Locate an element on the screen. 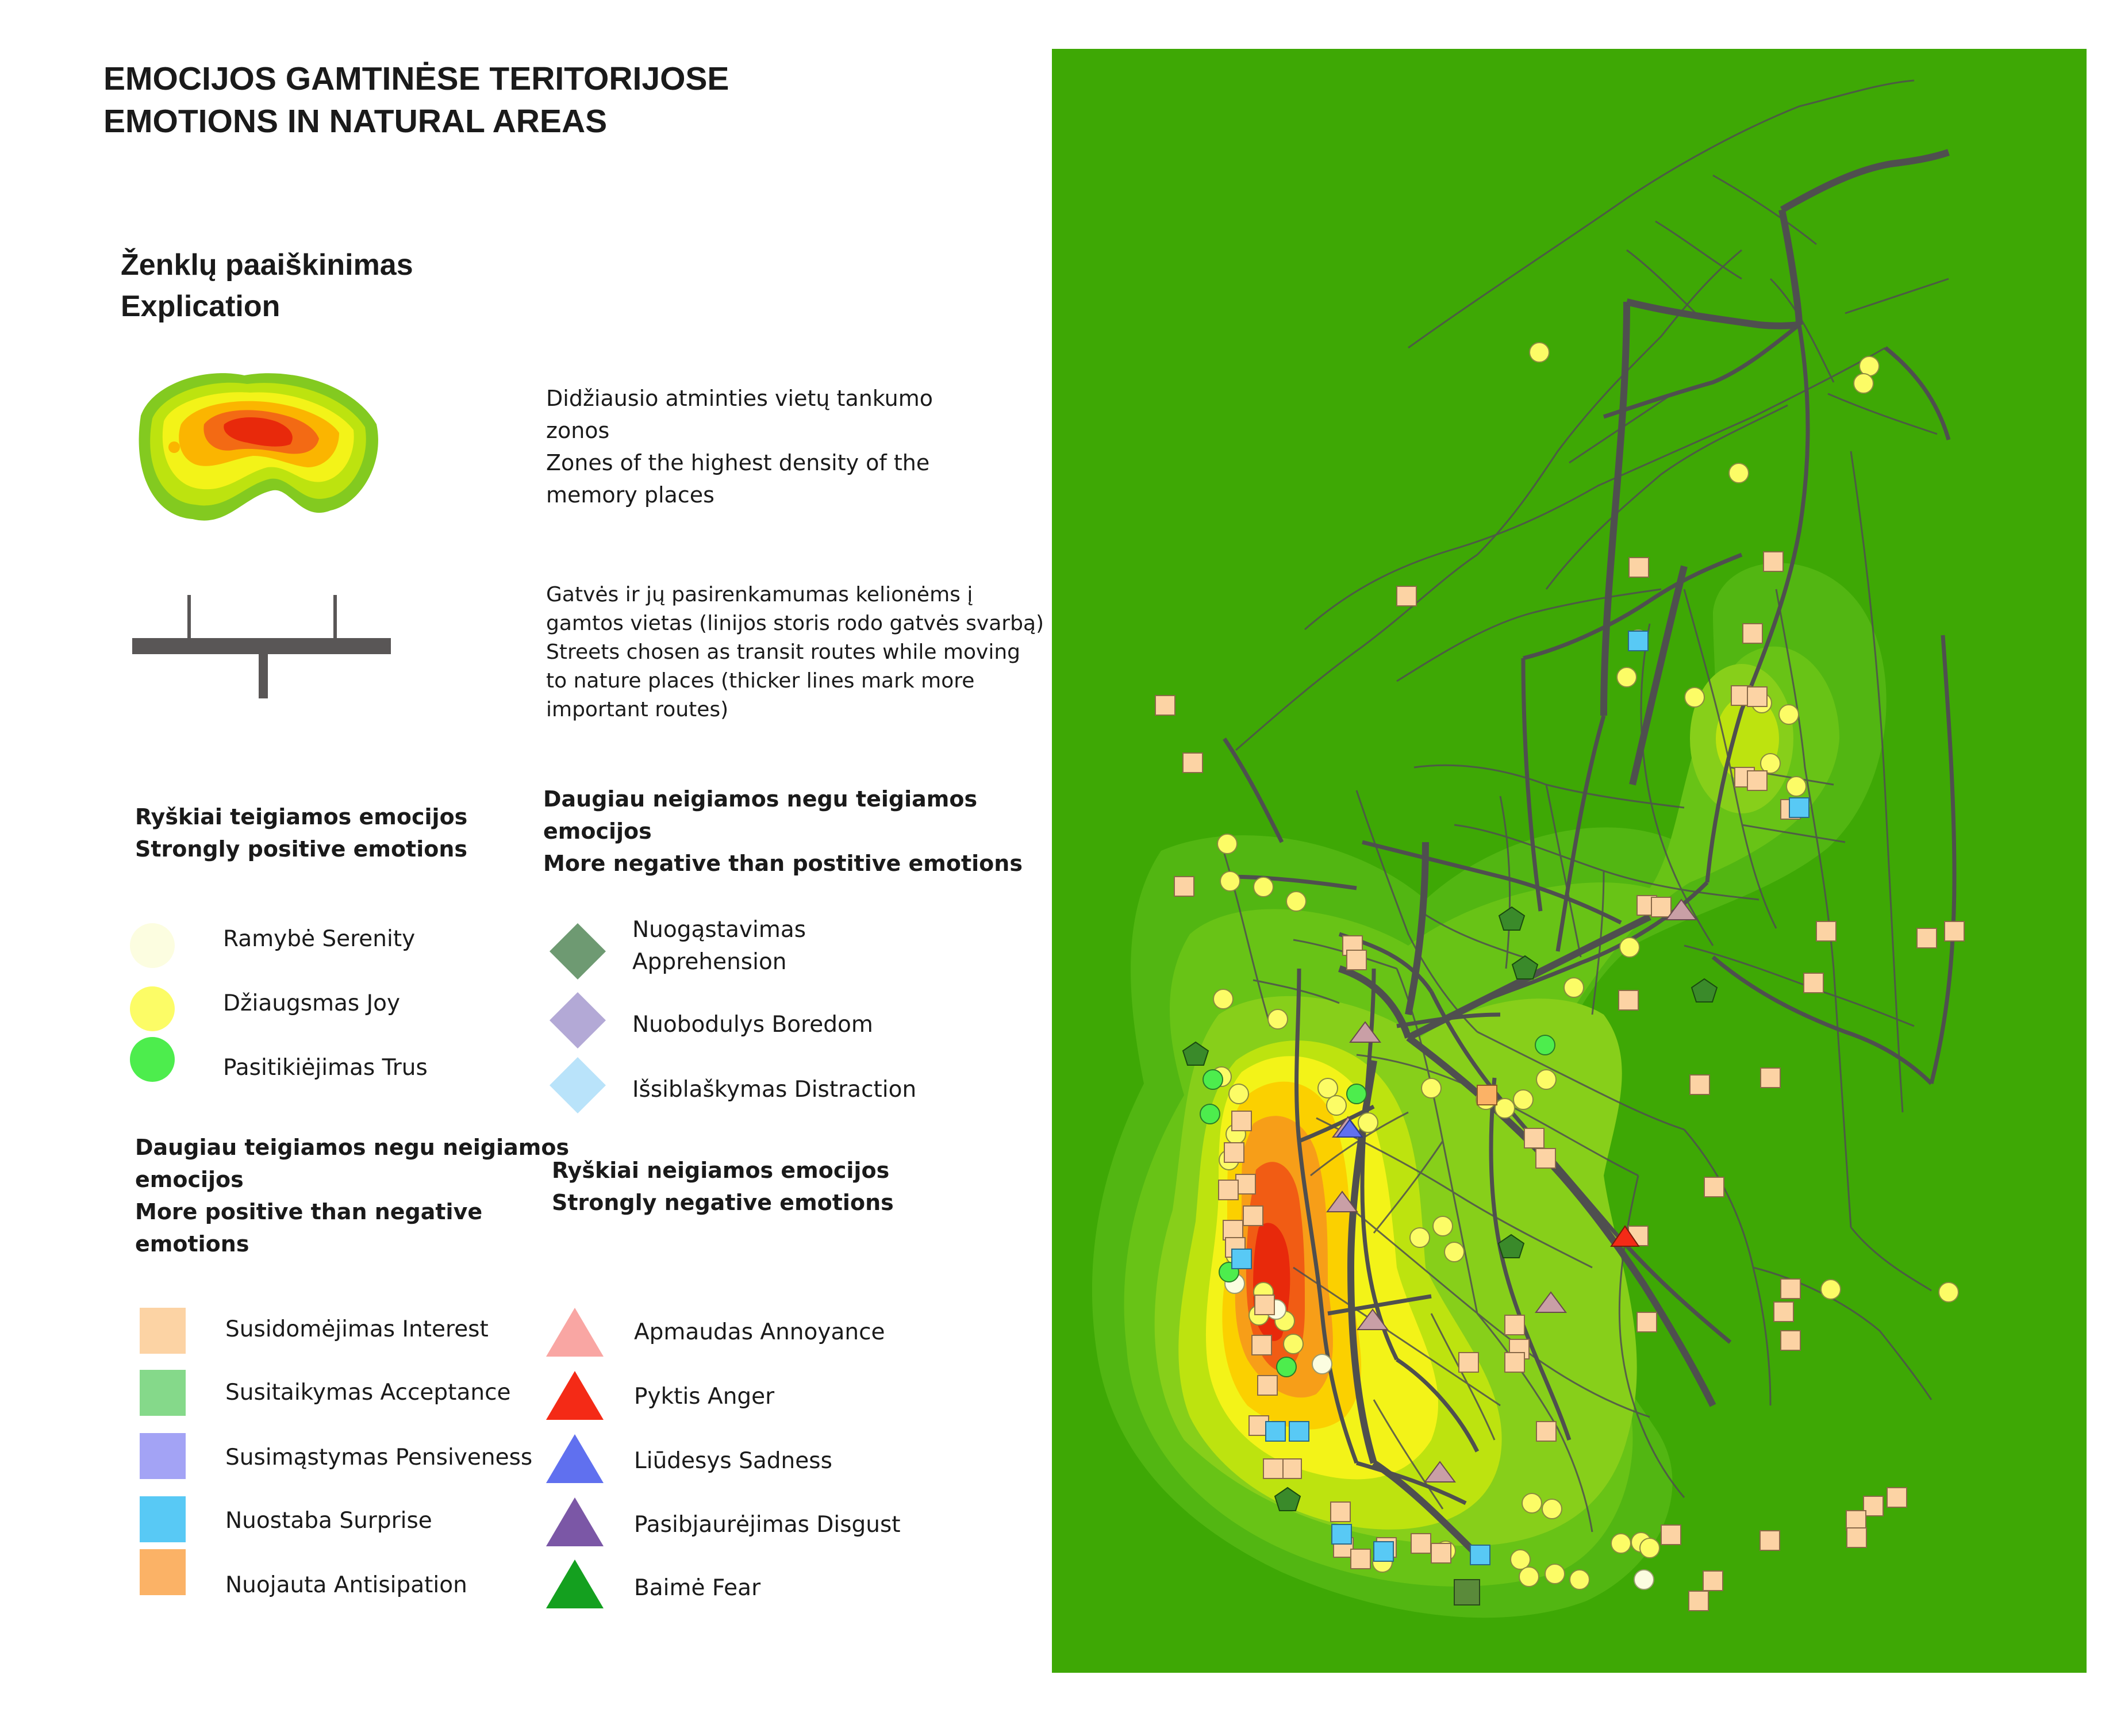  legend-apprehension-lt: Nuogąstavimas is located at coordinates (719, 930).